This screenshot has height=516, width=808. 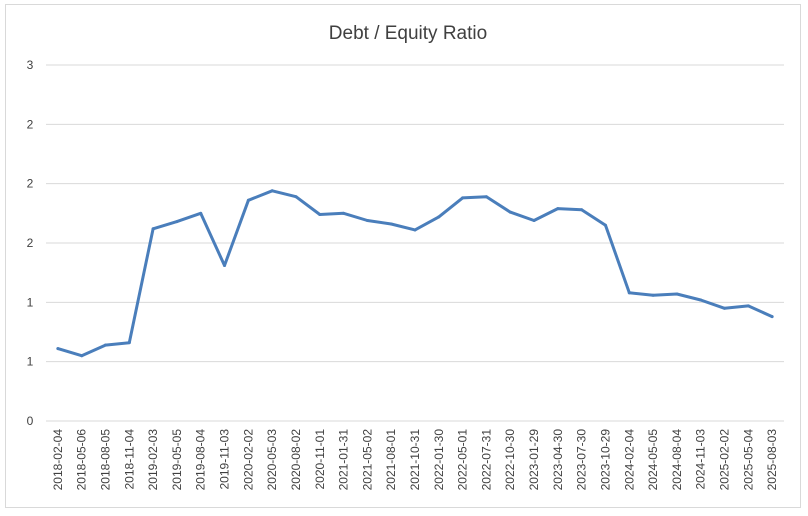 I want to click on x-tick-label: 2022-10-30, so click(x=510, y=460).